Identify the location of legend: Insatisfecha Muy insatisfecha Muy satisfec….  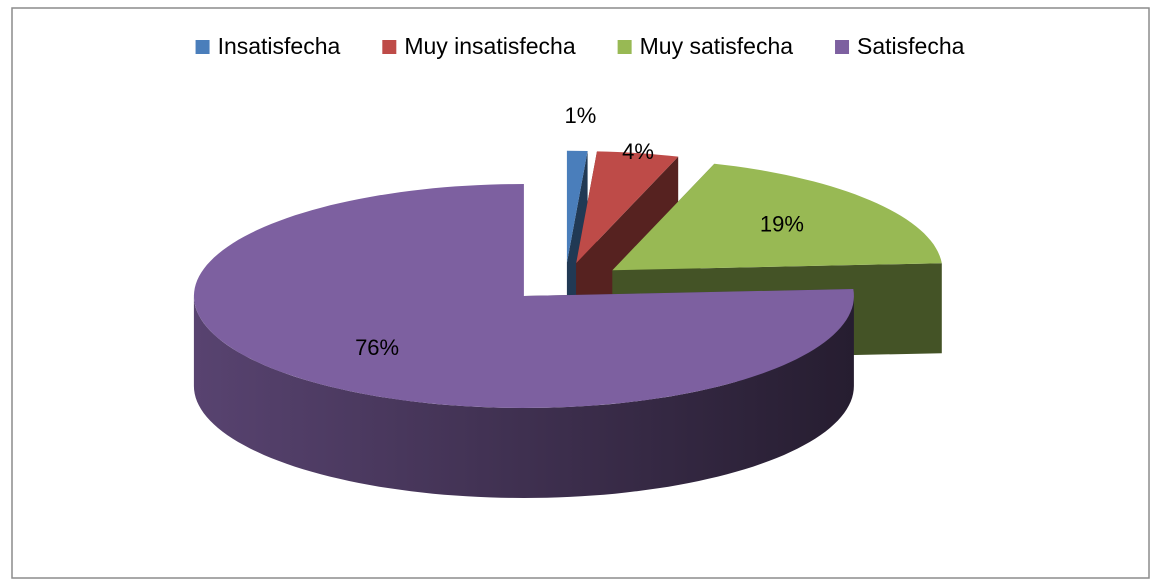
(580, 46).